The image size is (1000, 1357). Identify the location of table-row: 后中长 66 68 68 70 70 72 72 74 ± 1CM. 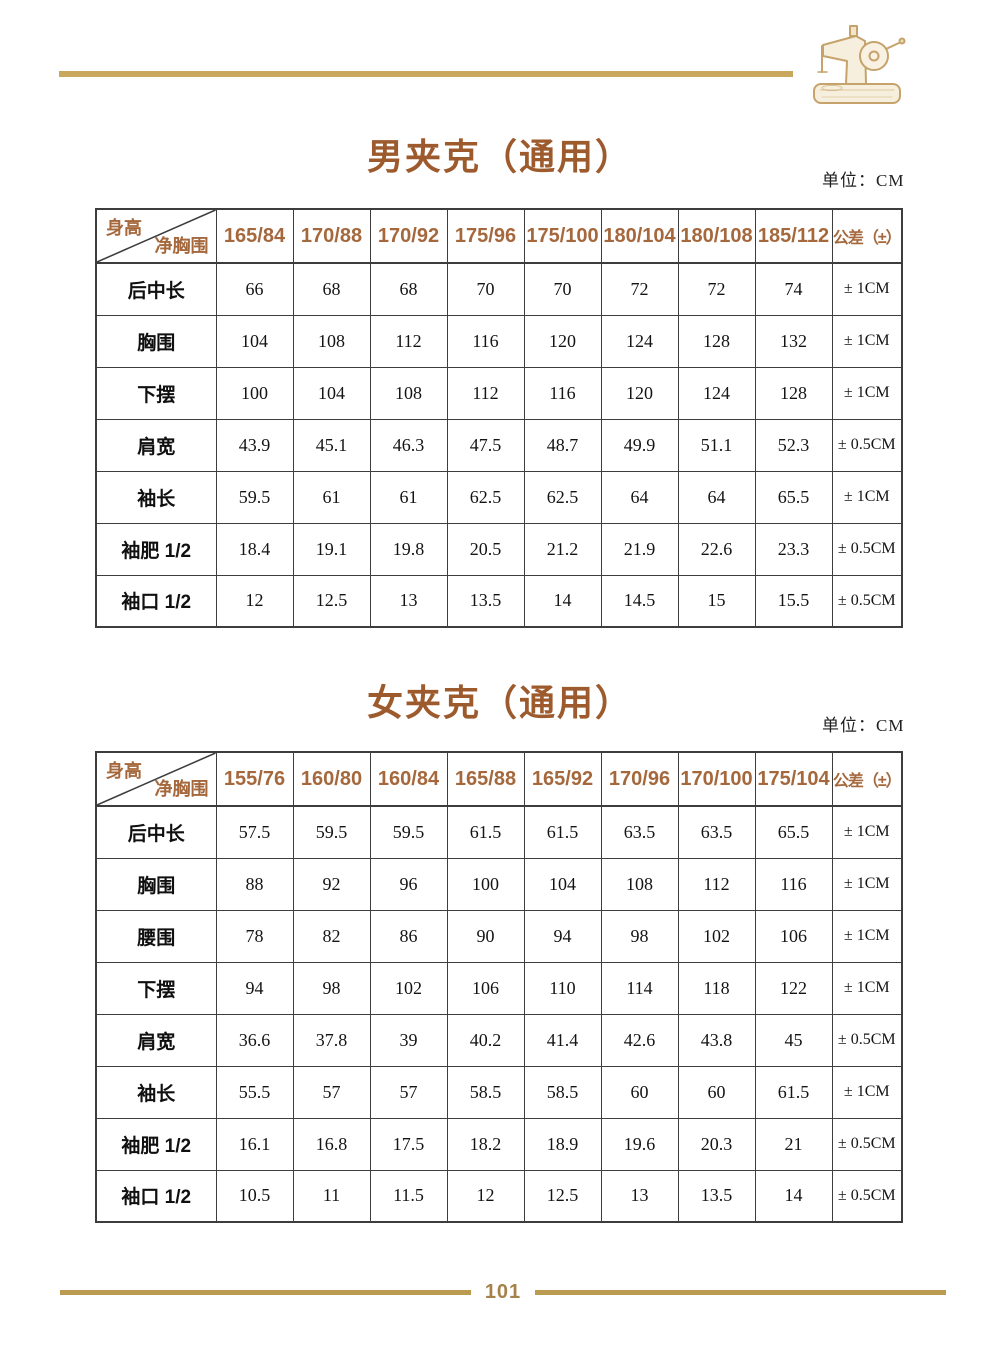
(499, 289).